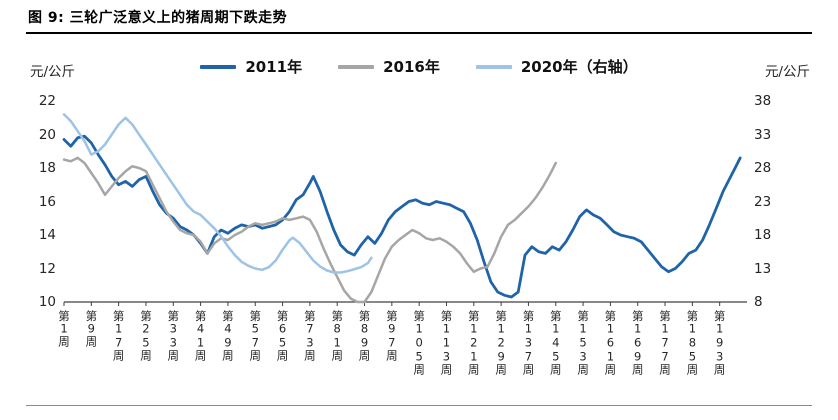 The width and height of the screenshot is (838, 420). What do you see at coordinates (47, 101) in the screenshot?
I see `left-y-tick-label: 22` at bounding box center [47, 101].